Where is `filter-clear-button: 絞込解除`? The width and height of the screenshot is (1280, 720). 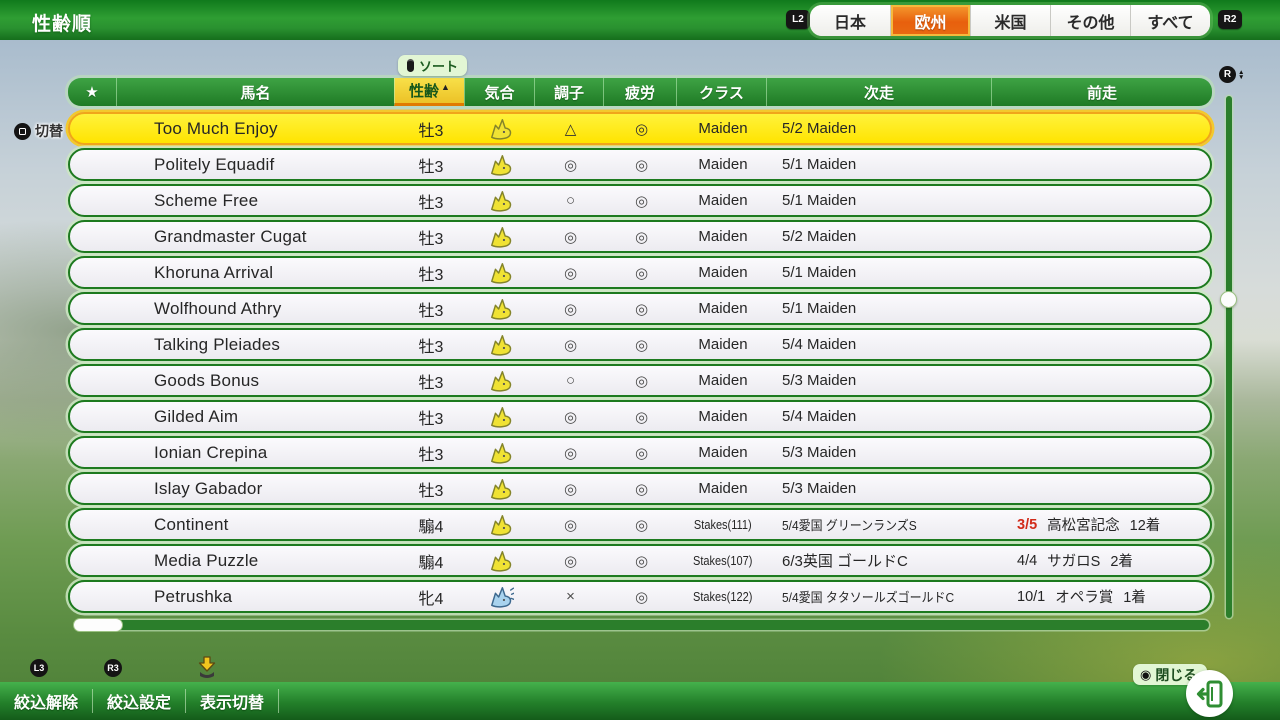
filter-clear-button: 絞込解除 is located at coordinates (47, 701).